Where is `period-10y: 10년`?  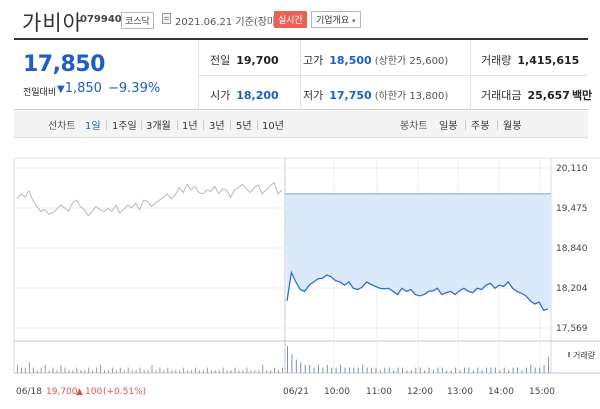
period-10y: 10년 is located at coordinates (273, 126).